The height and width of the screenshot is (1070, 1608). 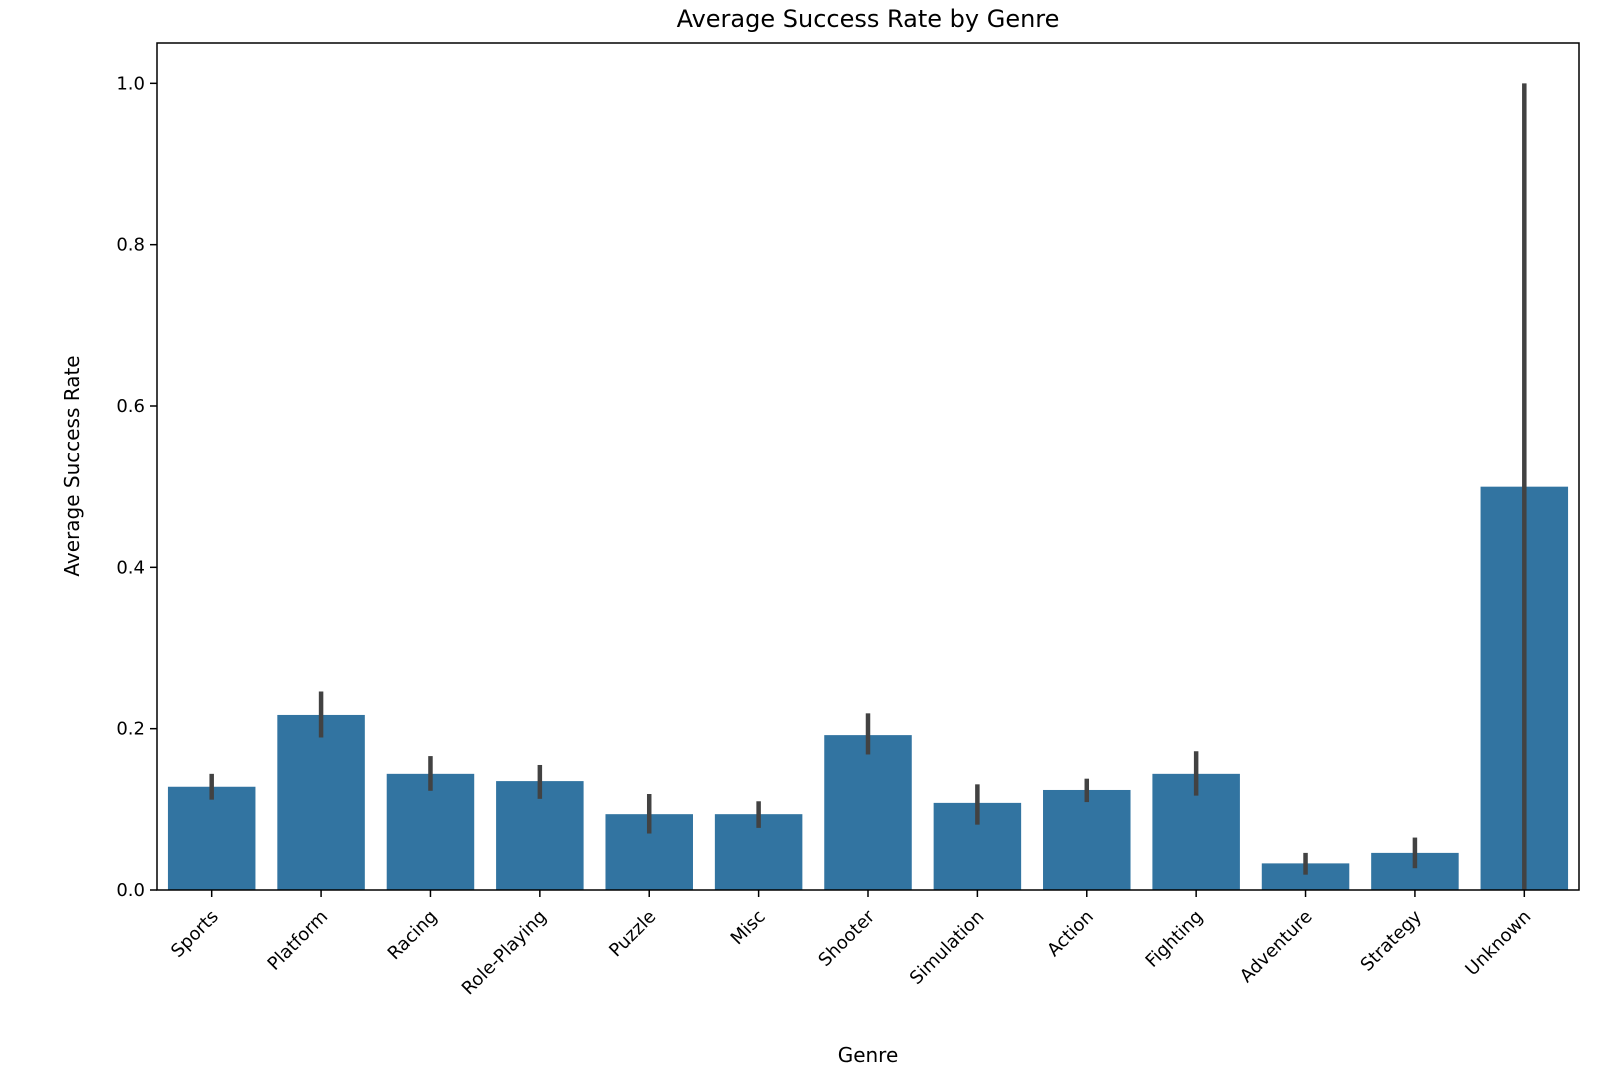 I want to click on x-tick-label: Misc, so click(x=748, y=927).